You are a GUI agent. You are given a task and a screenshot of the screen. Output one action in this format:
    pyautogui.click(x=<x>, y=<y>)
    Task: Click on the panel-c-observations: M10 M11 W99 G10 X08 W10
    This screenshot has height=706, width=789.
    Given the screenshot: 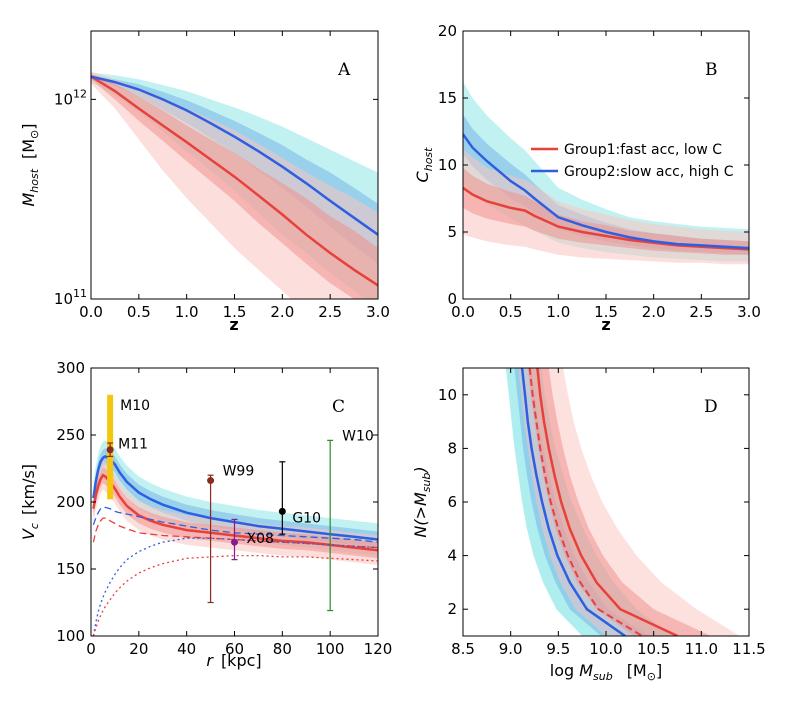 What is the action you would take?
    pyautogui.click(x=240, y=503)
    